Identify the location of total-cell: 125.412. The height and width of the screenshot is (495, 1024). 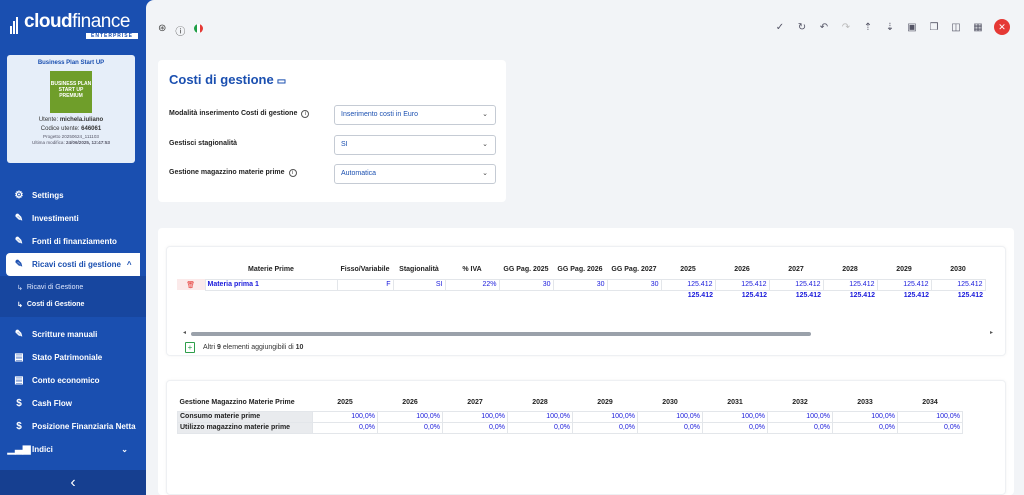
(808, 296).